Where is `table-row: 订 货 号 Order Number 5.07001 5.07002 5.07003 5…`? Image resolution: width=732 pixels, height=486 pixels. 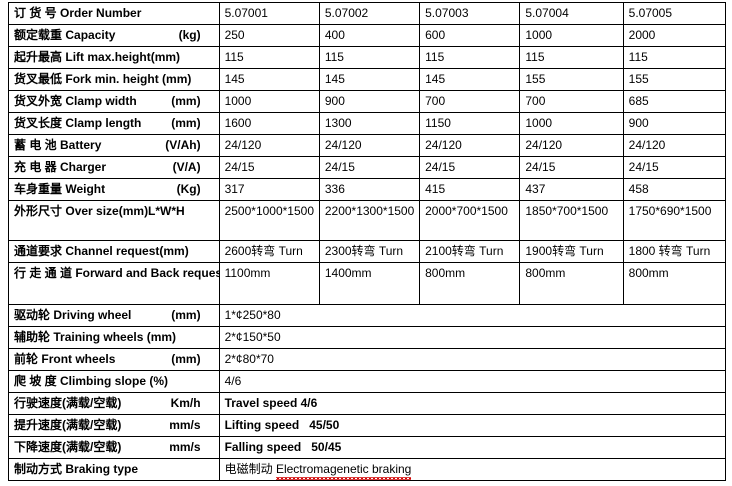 table-row: 订 货 号 Order Number 5.07001 5.07002 5.07003 5… is located at coordinates (367, 13).